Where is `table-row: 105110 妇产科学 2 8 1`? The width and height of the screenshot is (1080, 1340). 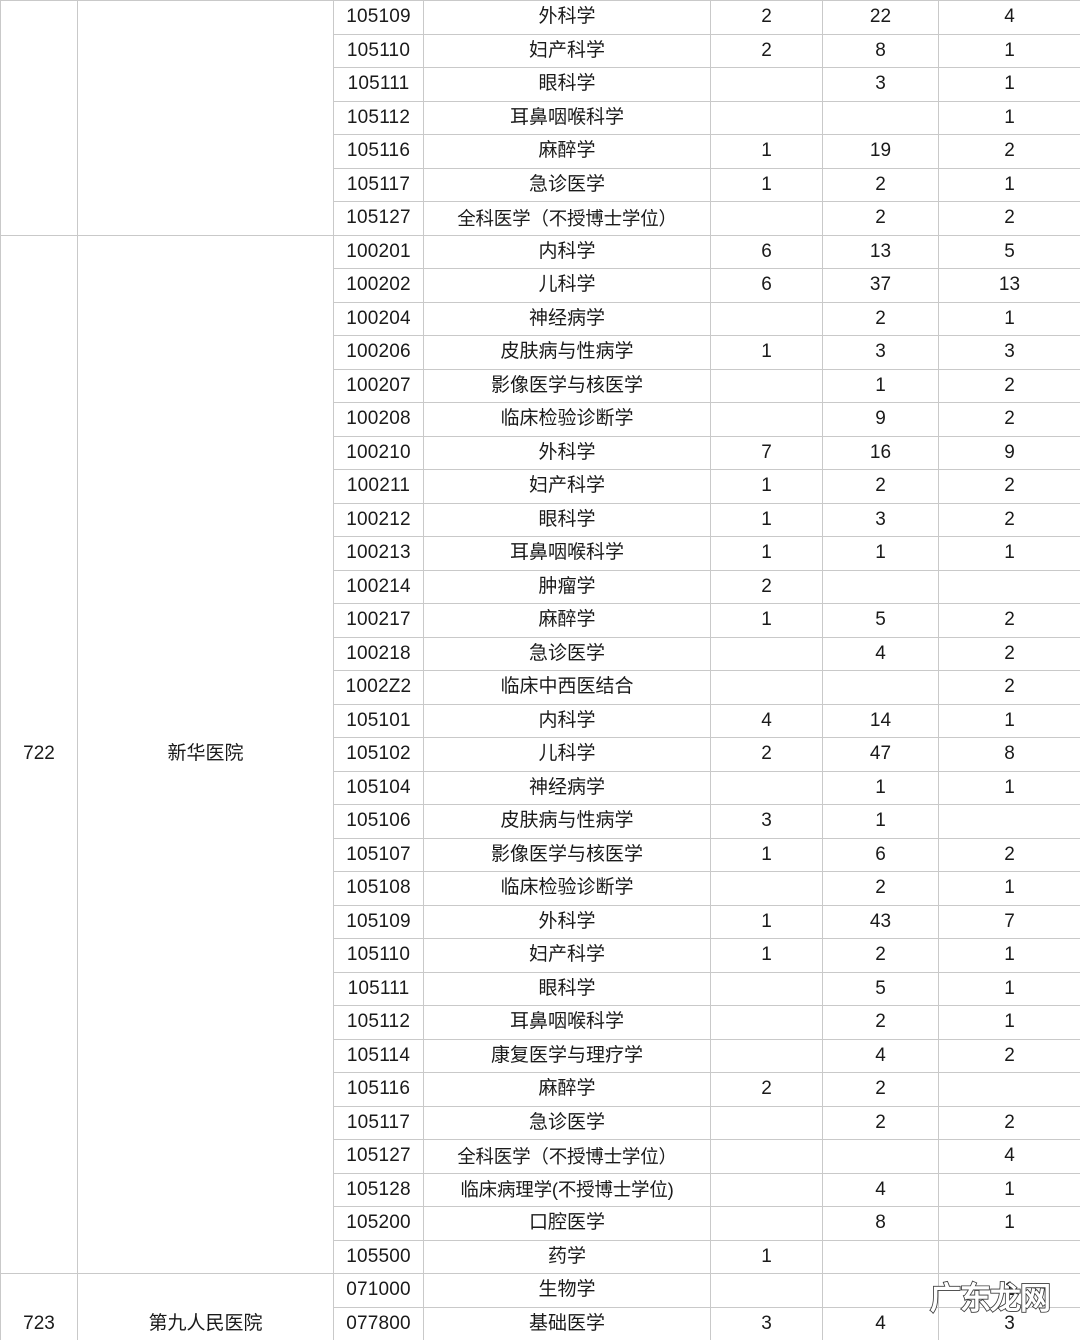 table-row: 105110 妇产科学 2 8 1 is located at coordinates (540, 50).